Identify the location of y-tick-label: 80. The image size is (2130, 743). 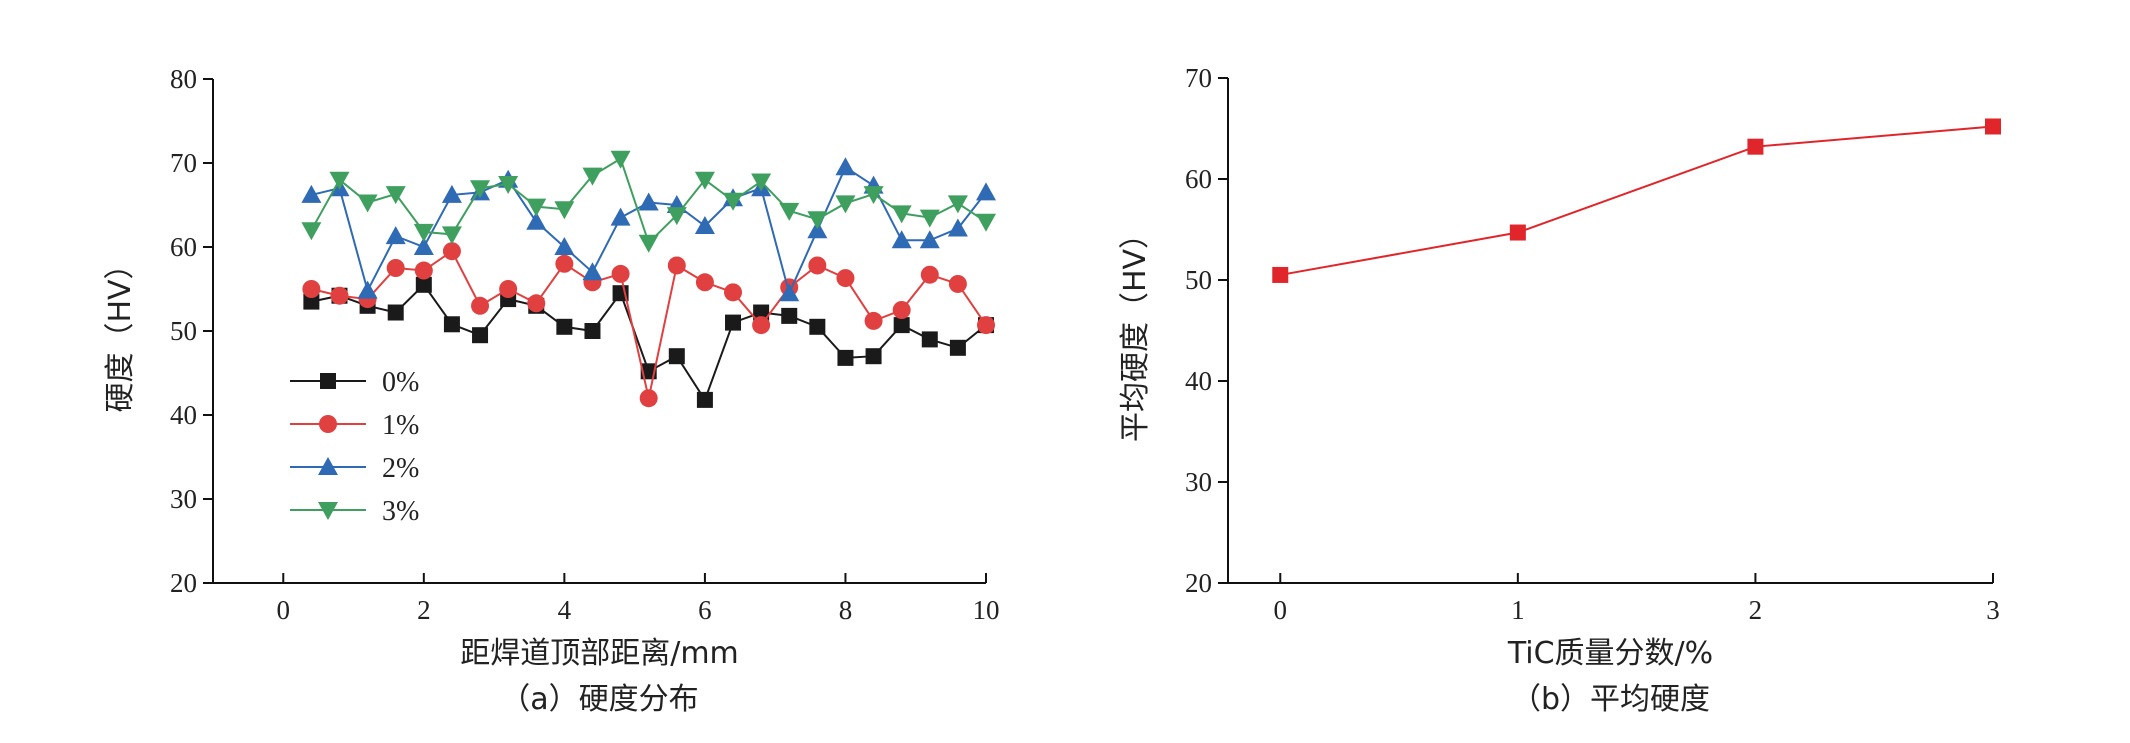
(183, 79).